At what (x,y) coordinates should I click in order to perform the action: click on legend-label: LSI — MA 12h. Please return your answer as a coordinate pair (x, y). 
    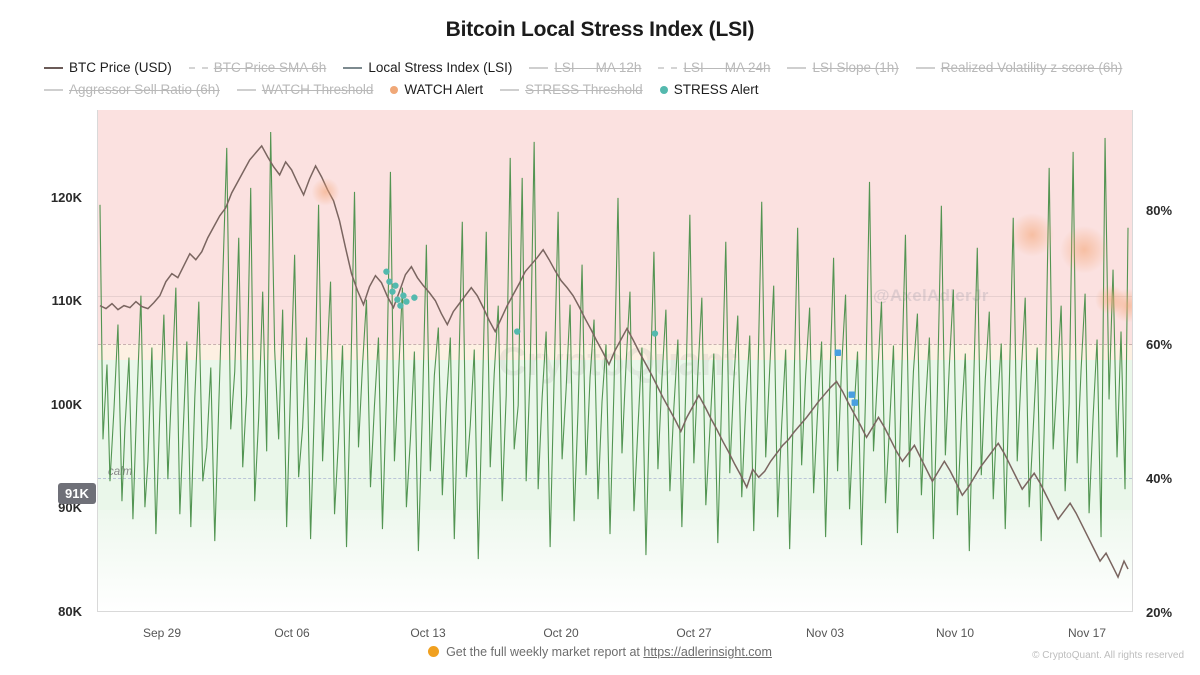
    Looking at the image, I should click on (598, 67).